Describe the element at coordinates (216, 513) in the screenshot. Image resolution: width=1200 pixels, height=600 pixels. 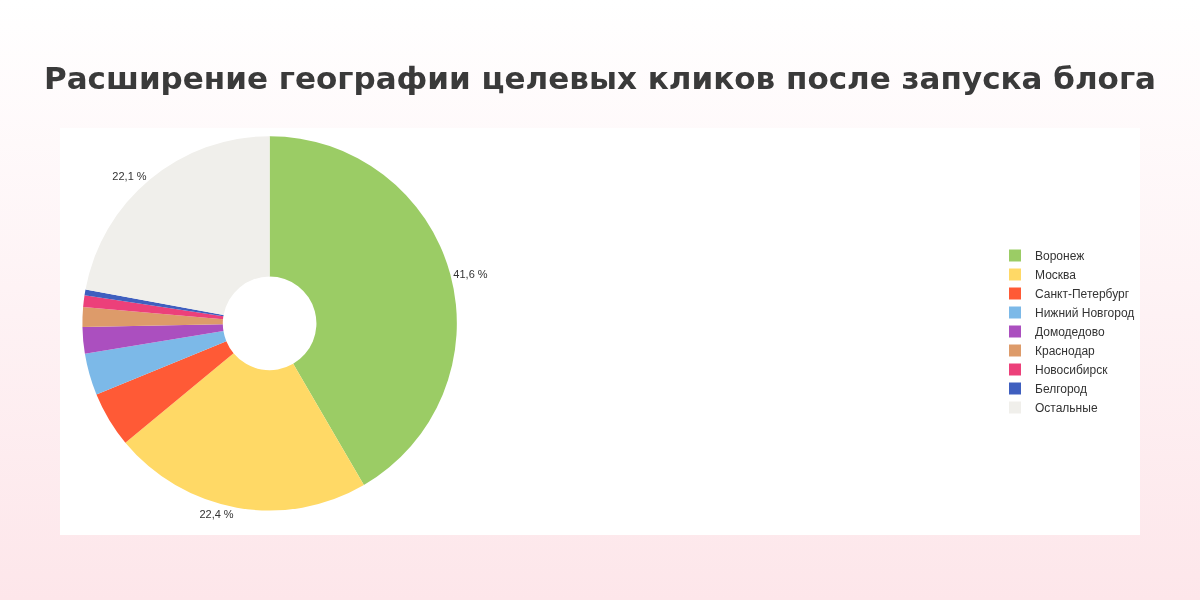
I see `data-label: 22,4 %` at that location.